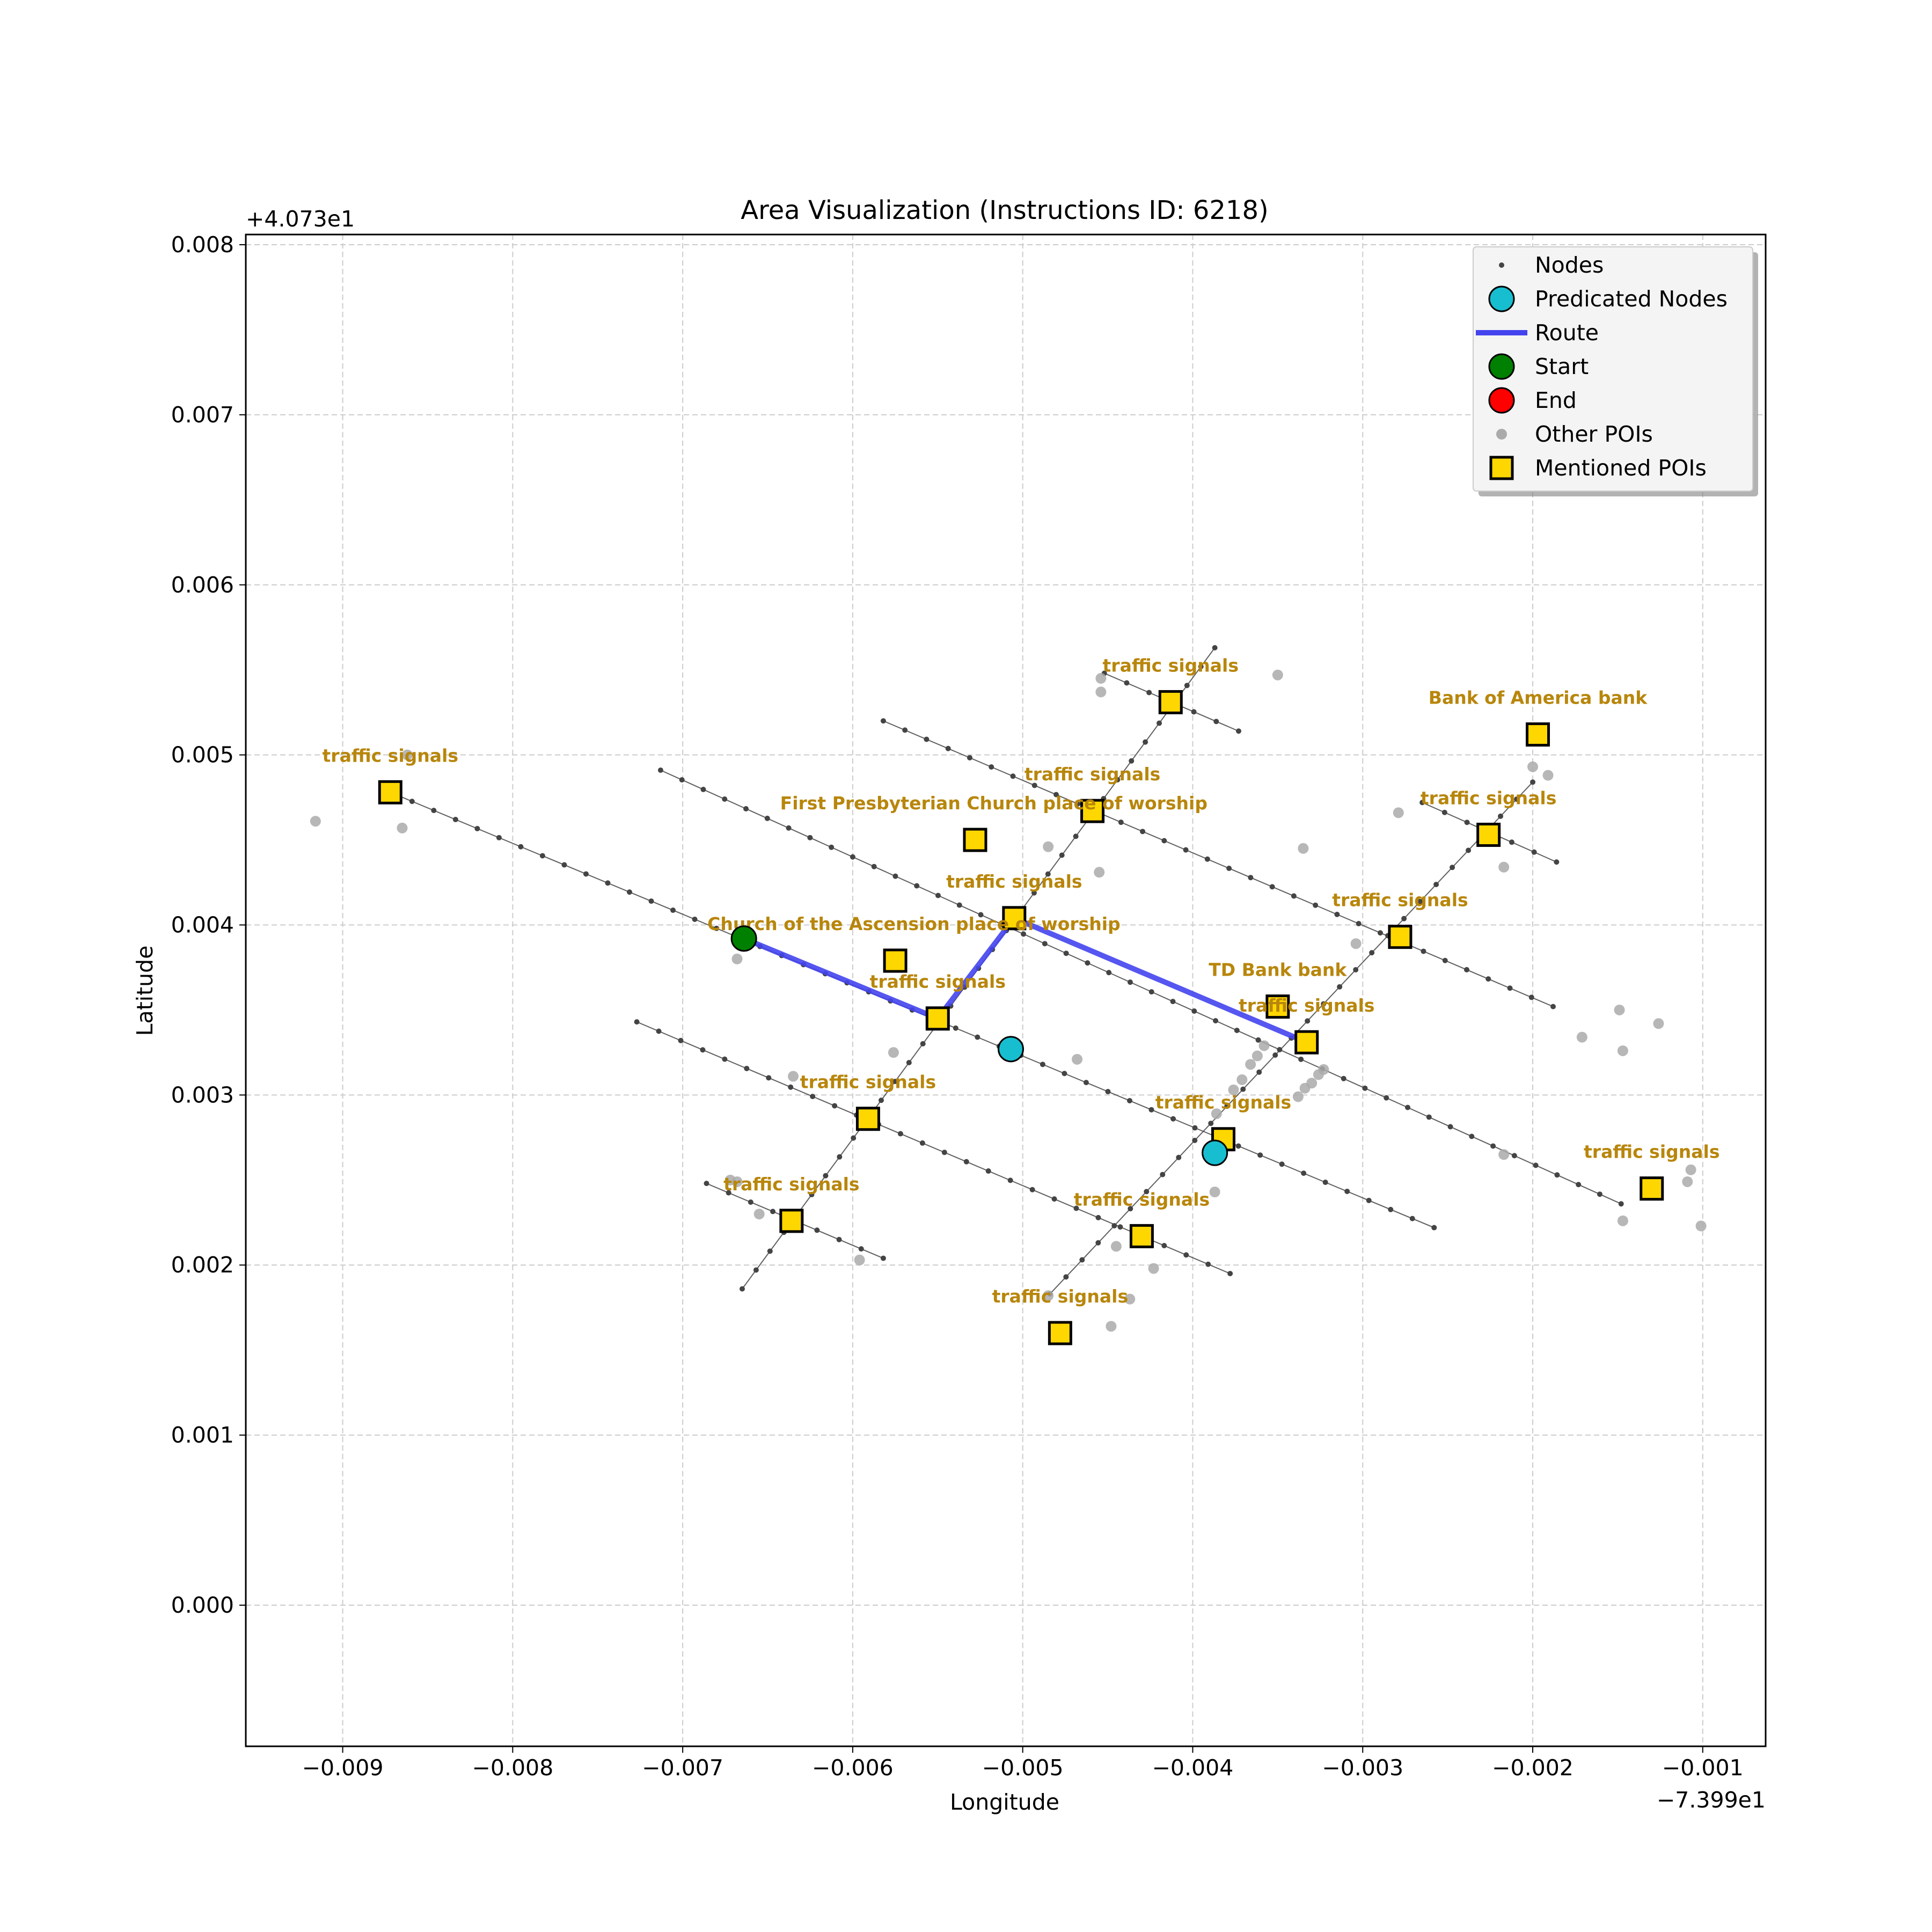 Image resolution: width=1932 pixels, height=1932 pixels. Describe the element at coordinates (1631, 299) in the screenshot. I see `legend-label-predicated: Predicated Nodes` at that location.